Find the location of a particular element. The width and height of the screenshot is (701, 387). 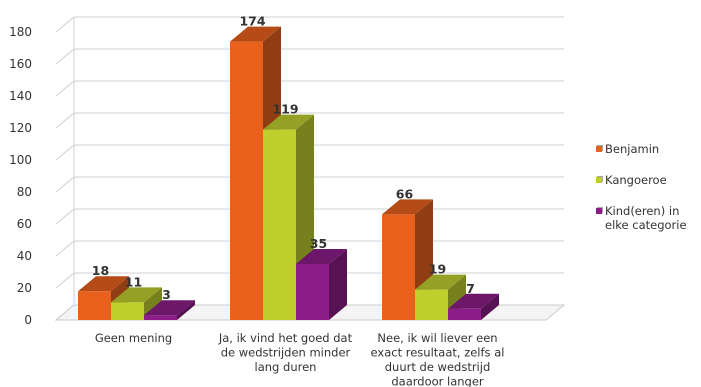

category-label: daardoor langer is located at coordinates (437, 381).